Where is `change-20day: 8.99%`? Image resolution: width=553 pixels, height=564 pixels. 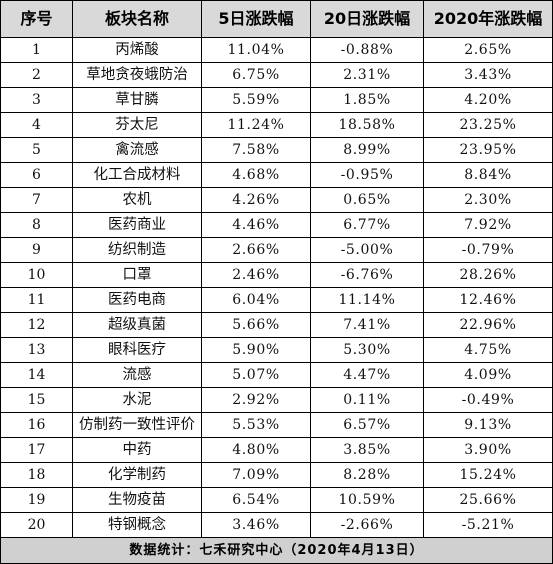 change-20day: 8.99% is located at coordinates (367, 150).